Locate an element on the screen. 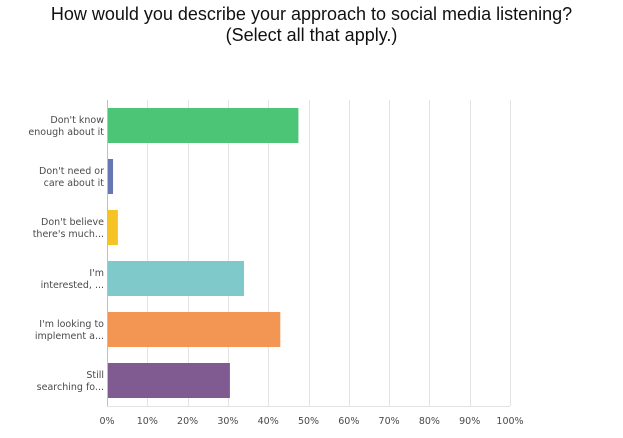  x-tick-label: 70% is located at coordinates (389, 421).